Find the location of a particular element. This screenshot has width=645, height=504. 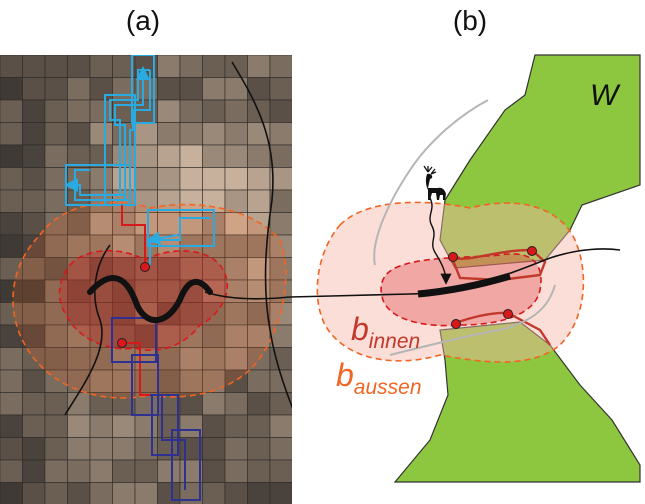

forest-edge-highlight-top is located at coordinates (498, 265).